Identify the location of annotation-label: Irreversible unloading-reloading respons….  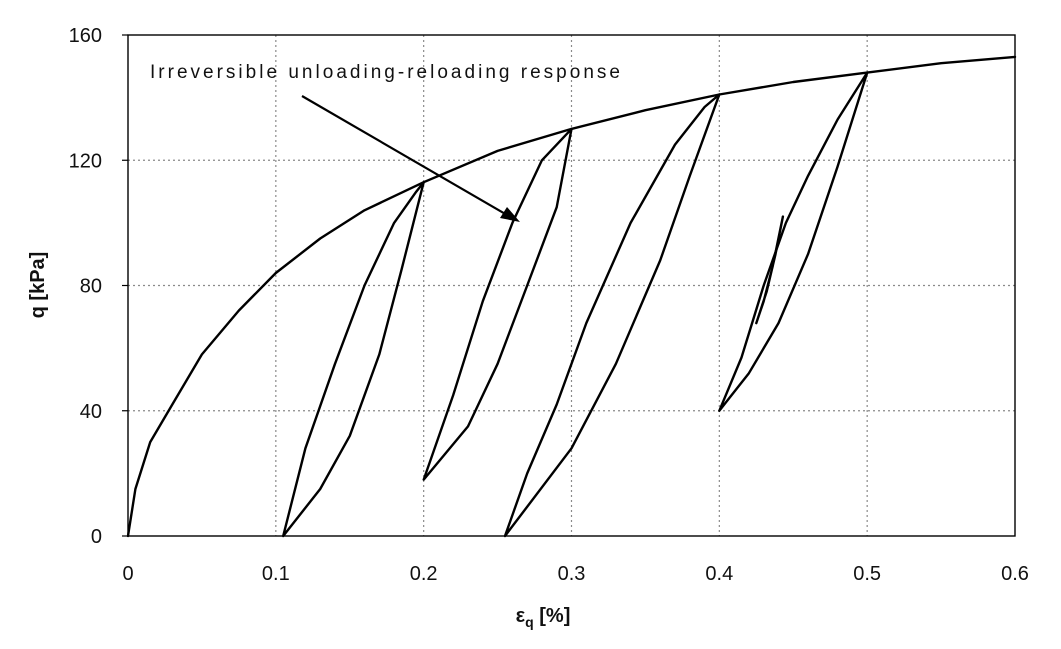
(385, 72).